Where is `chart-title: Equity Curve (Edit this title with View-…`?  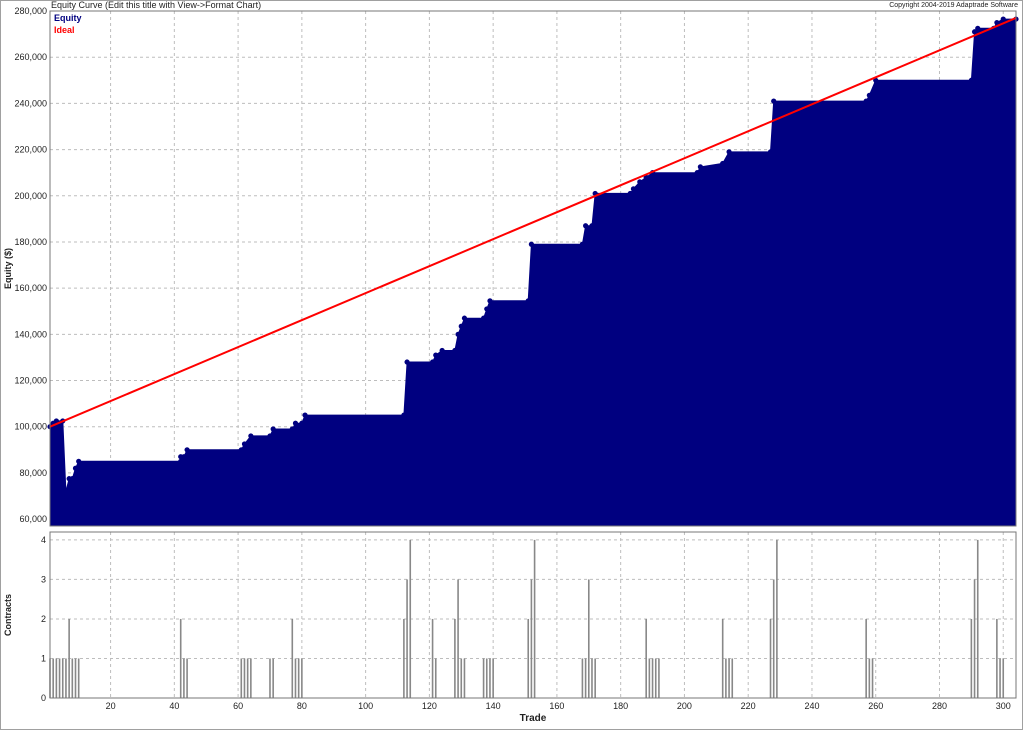
chart-title: Equity Curve (Edit this title with View-… is located at coordinates (156, 5).